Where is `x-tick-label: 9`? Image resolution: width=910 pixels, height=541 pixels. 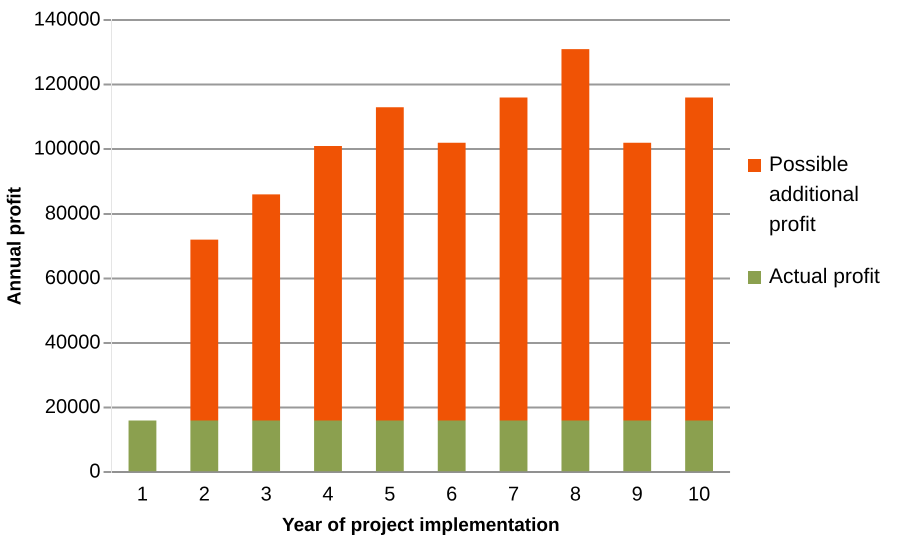
x-tick-label: 9 is located at coordinates (637, 495).